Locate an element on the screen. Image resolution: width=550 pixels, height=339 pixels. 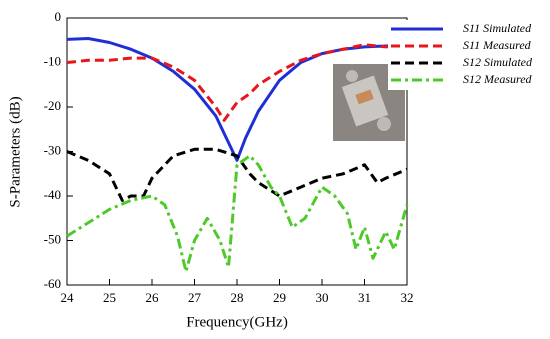
legend-box is located at coordinates (463, 55).